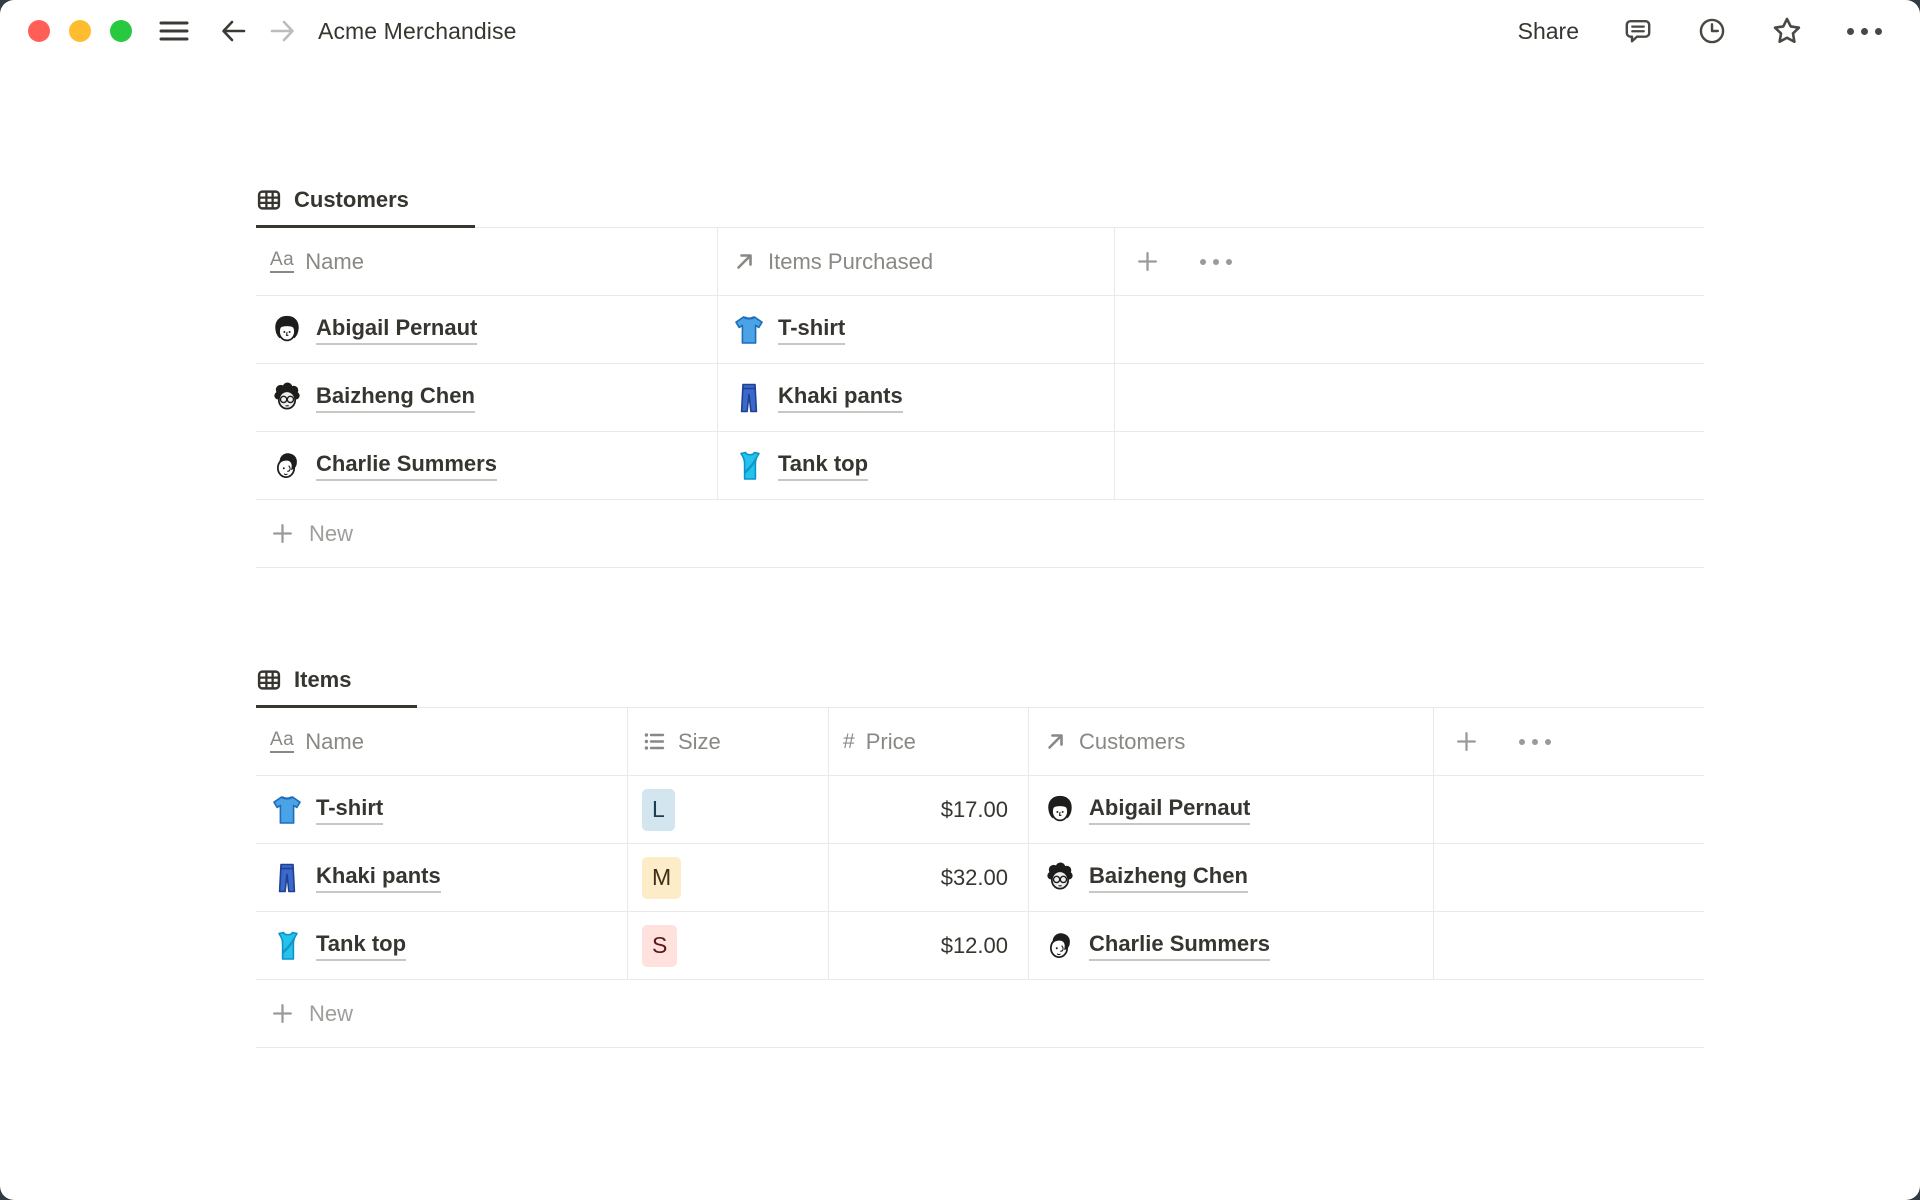 This screenshot has height=1200, width=1920. I want to click on size-tag: M, so click(662, 877).